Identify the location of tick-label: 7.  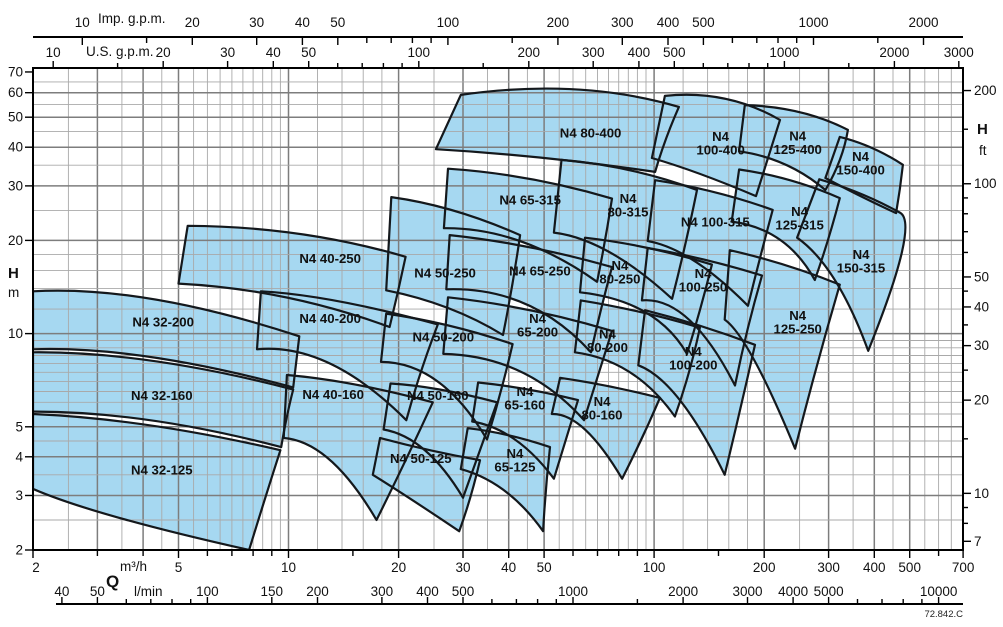
(978, 541).